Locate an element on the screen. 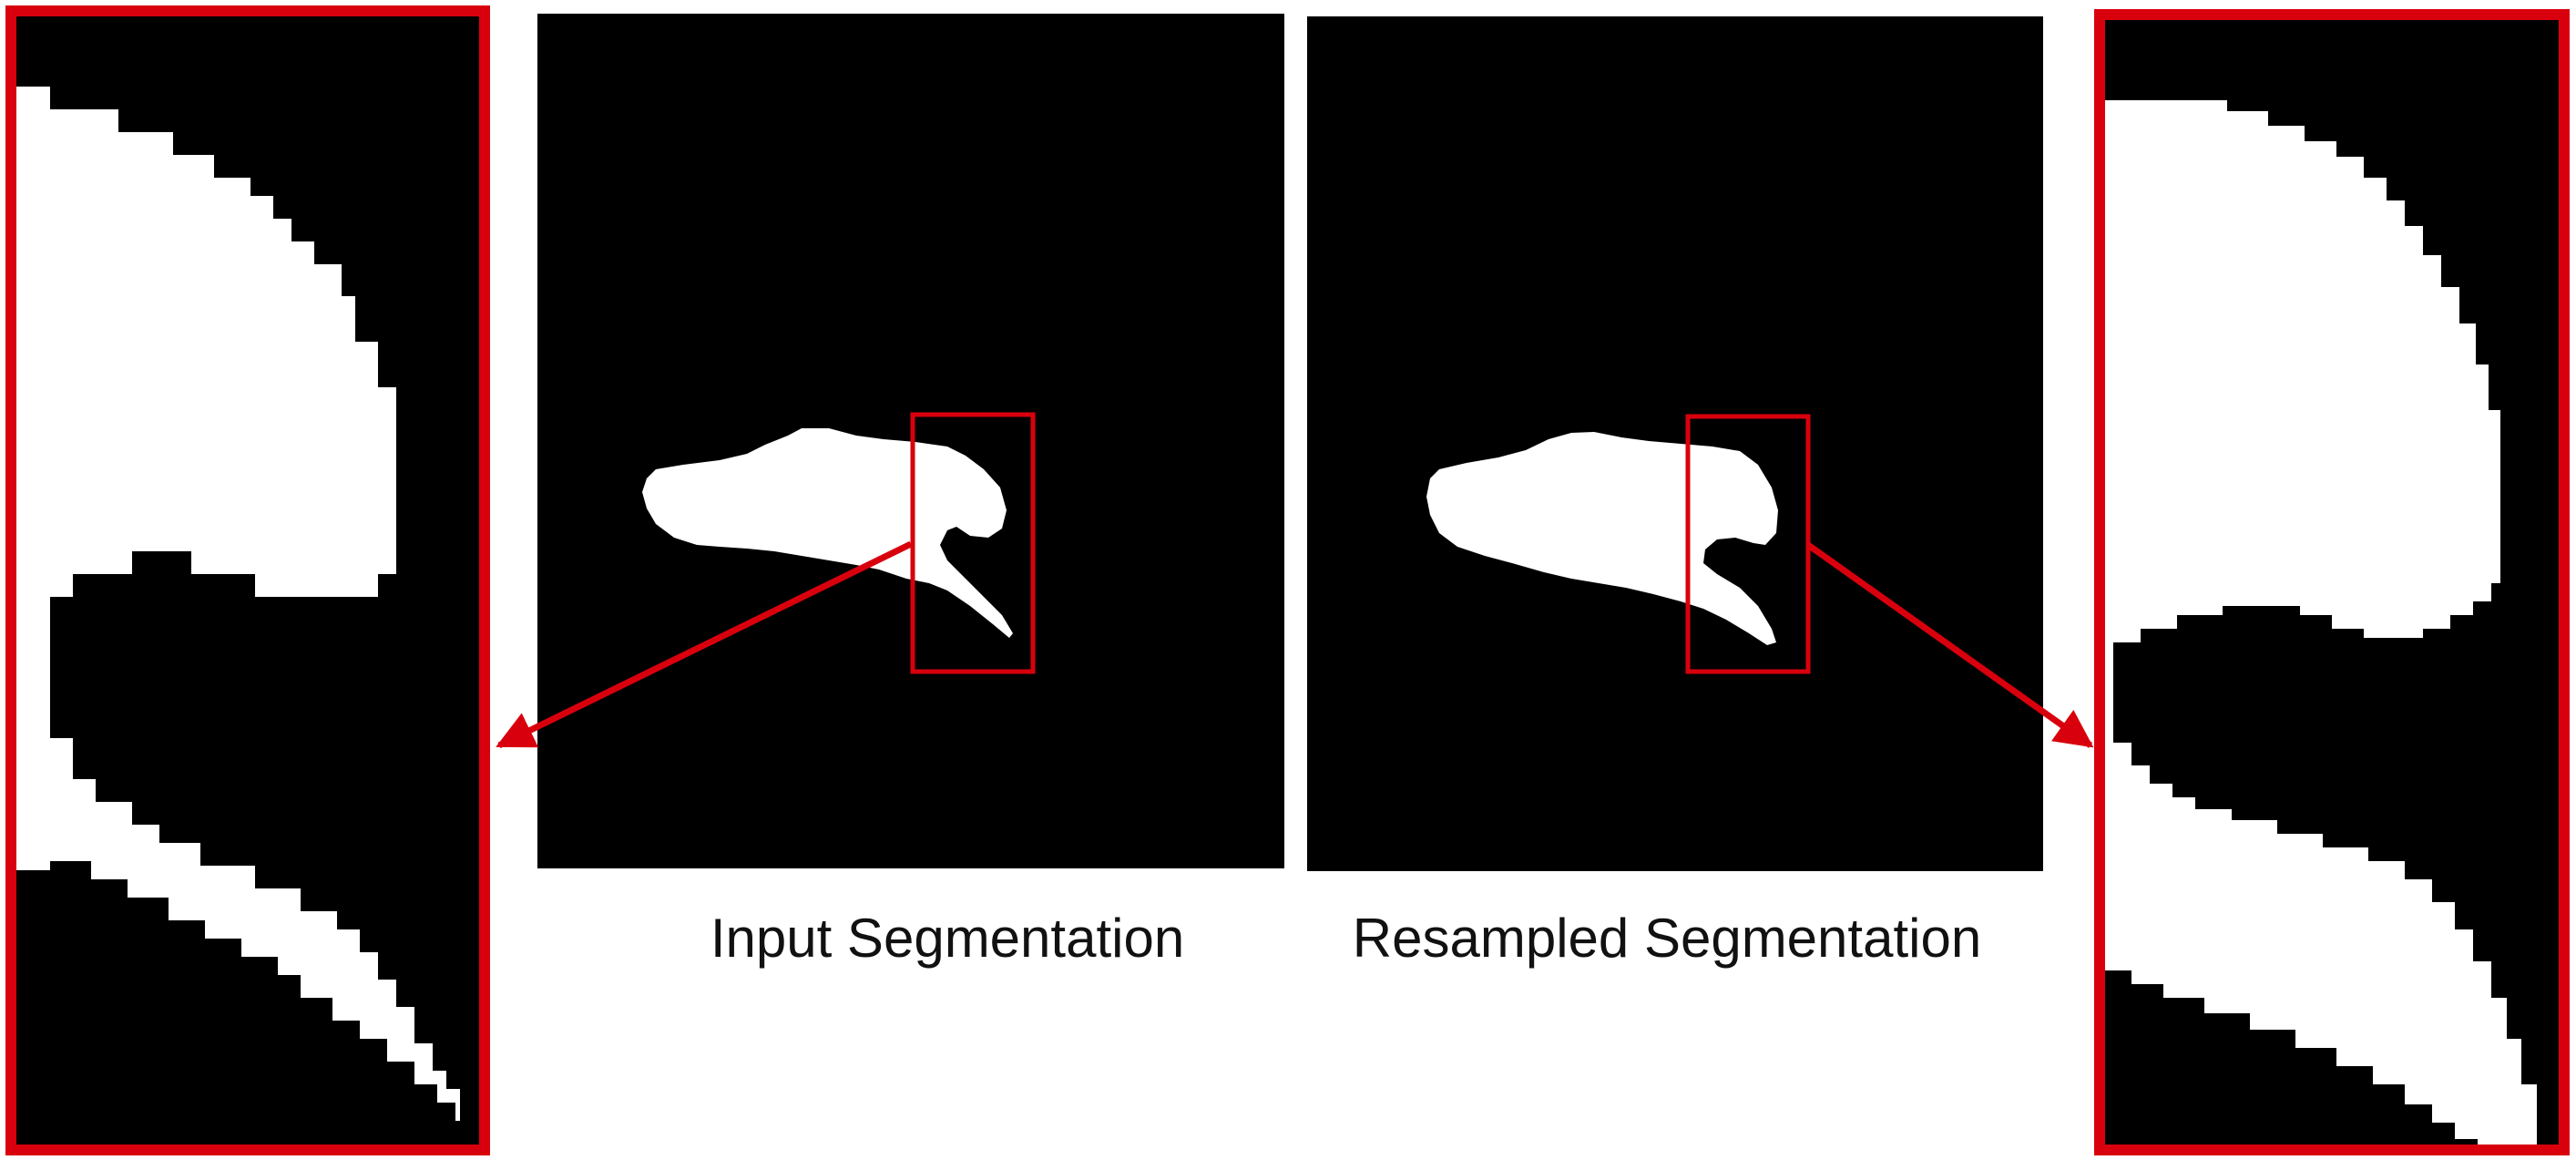 The width and height of the screenshot is (2576, 1160). input-zoom-lower-mask is located at coordinates (235, 868).